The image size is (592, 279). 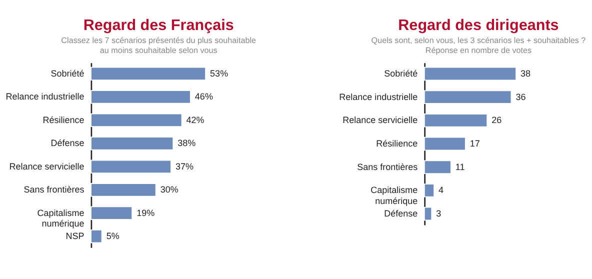 I want to click on data-label: 4, so click(x=441, y=190).